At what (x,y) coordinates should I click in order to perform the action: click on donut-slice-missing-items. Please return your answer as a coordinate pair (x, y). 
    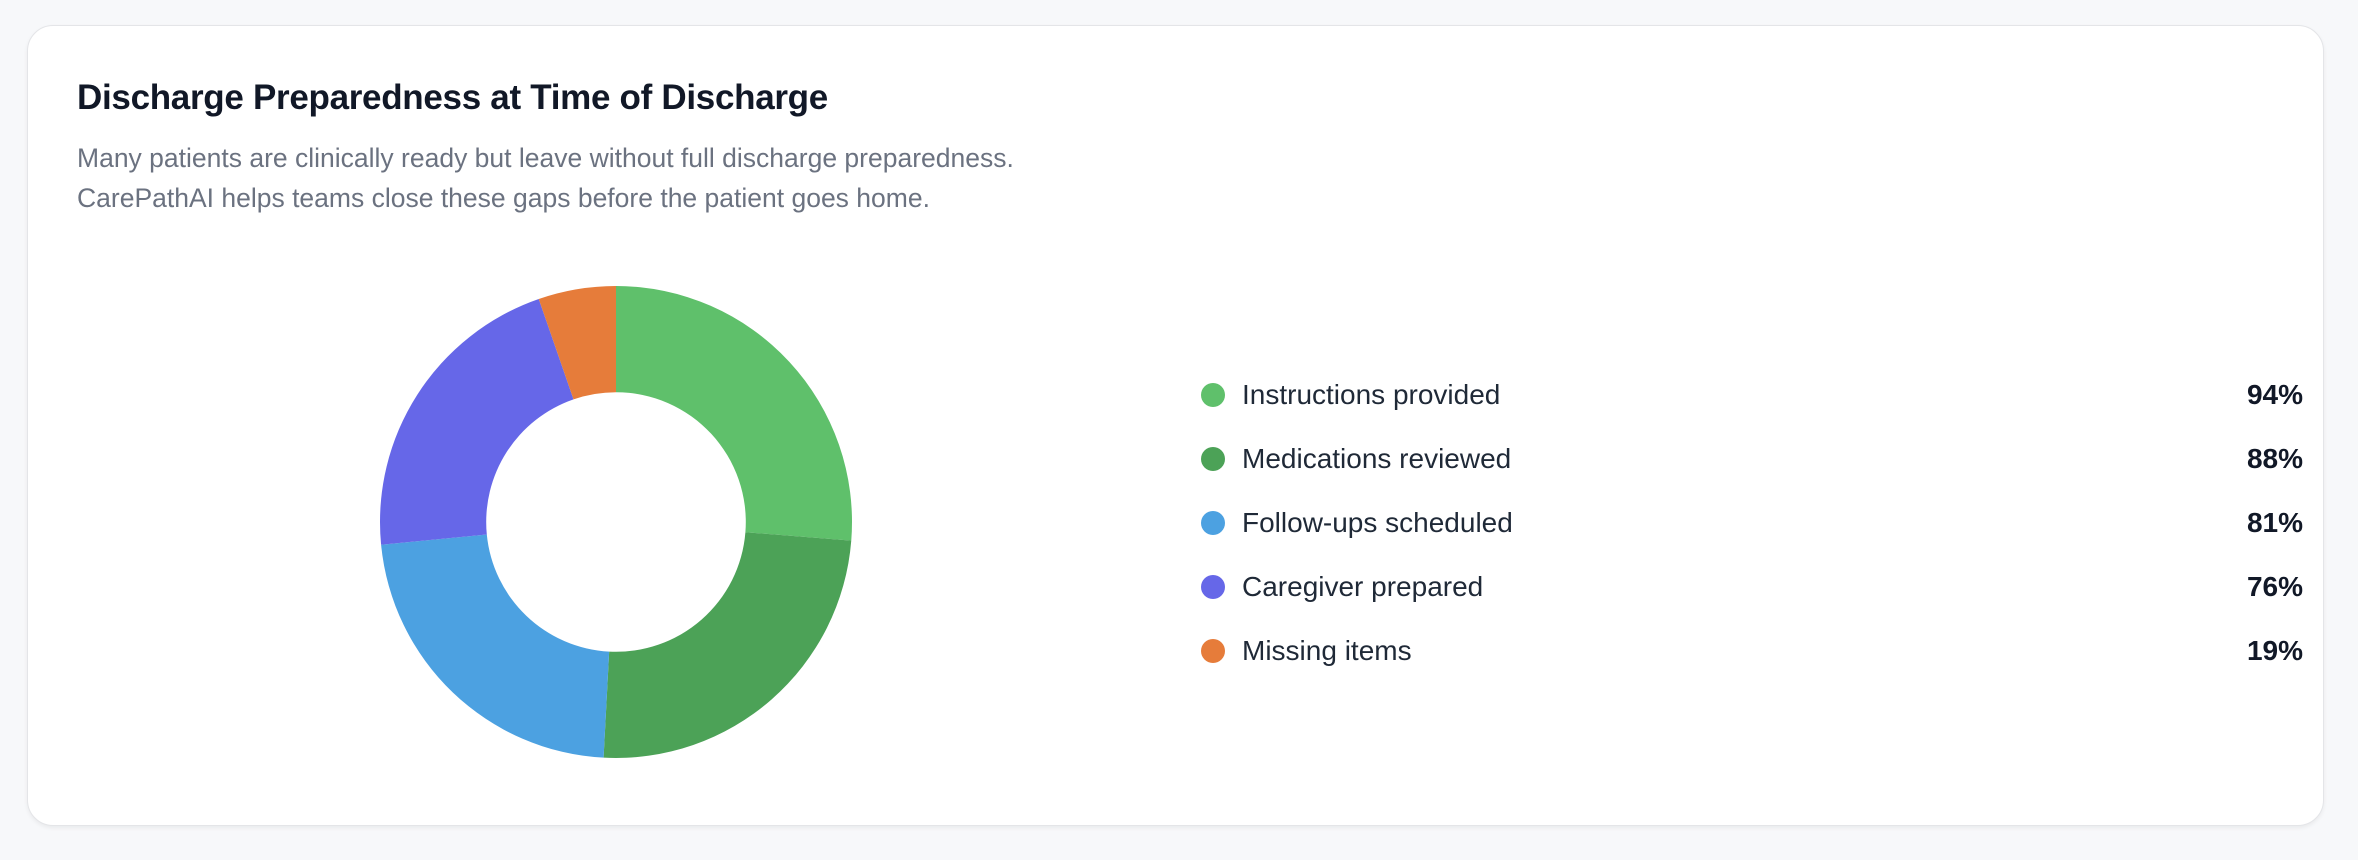
    Looking at the image, I should click on (577, 343).